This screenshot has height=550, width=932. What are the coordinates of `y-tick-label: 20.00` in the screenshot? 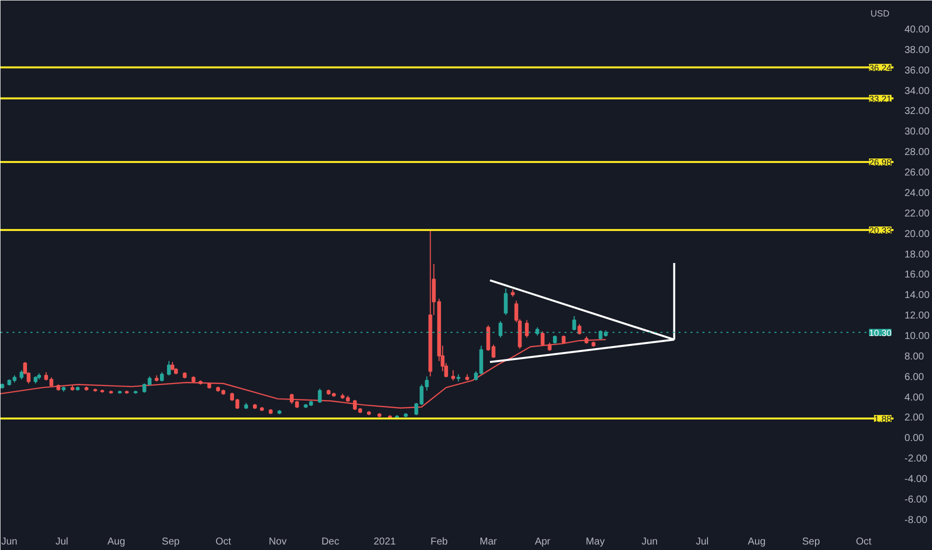 It's located at (917, 234).